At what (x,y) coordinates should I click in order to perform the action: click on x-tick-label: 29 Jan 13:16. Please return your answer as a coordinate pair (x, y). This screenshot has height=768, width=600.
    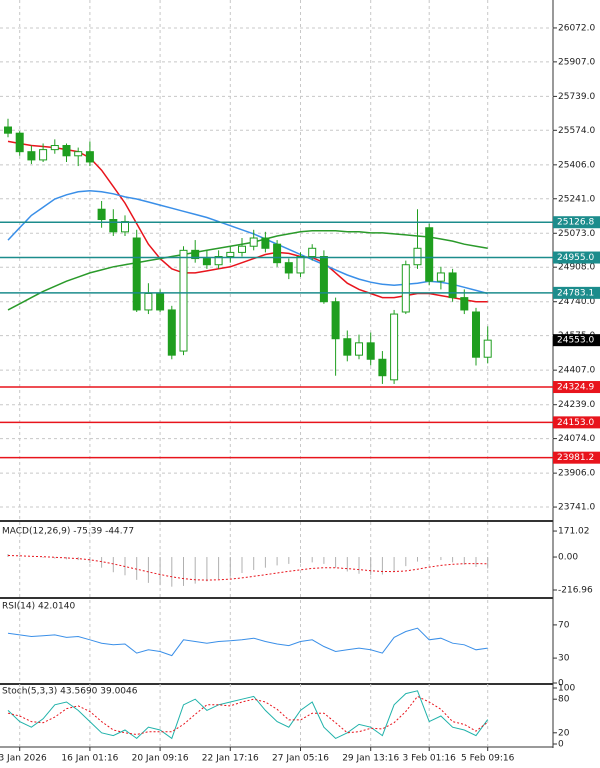
    Looking at the image, I should click on (370, 759).